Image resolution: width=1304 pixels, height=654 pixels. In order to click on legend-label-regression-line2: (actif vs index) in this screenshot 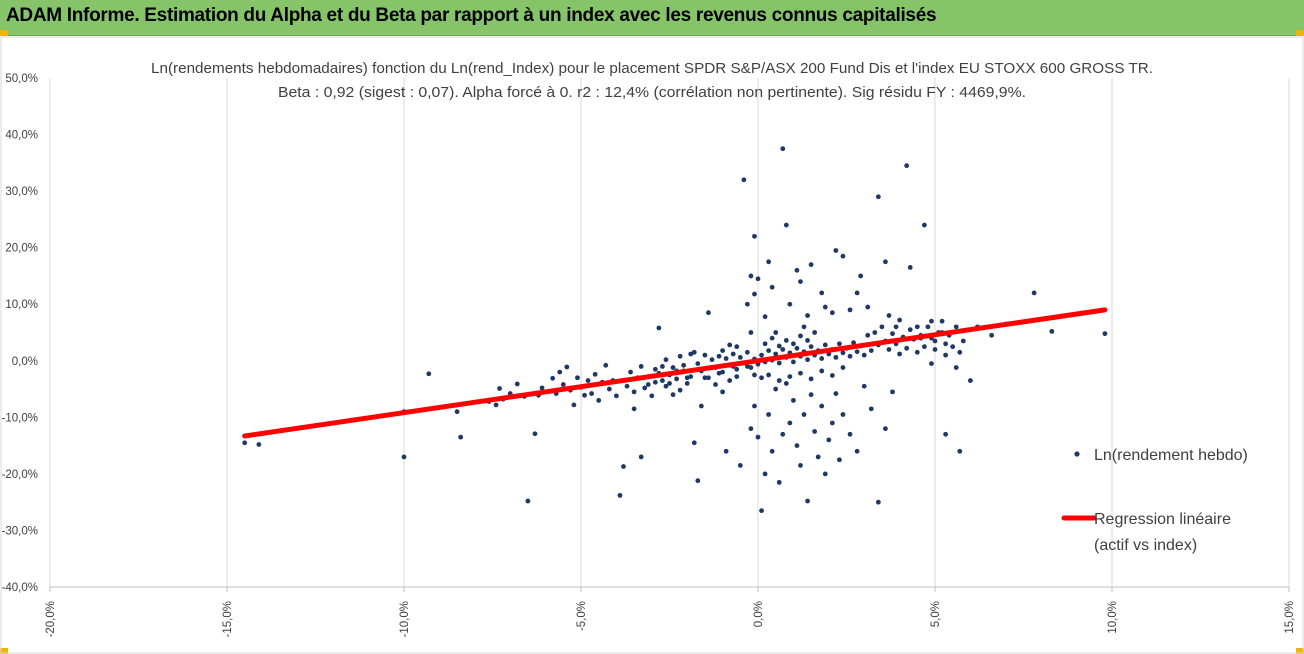, I will do `click(1145, 545)`.